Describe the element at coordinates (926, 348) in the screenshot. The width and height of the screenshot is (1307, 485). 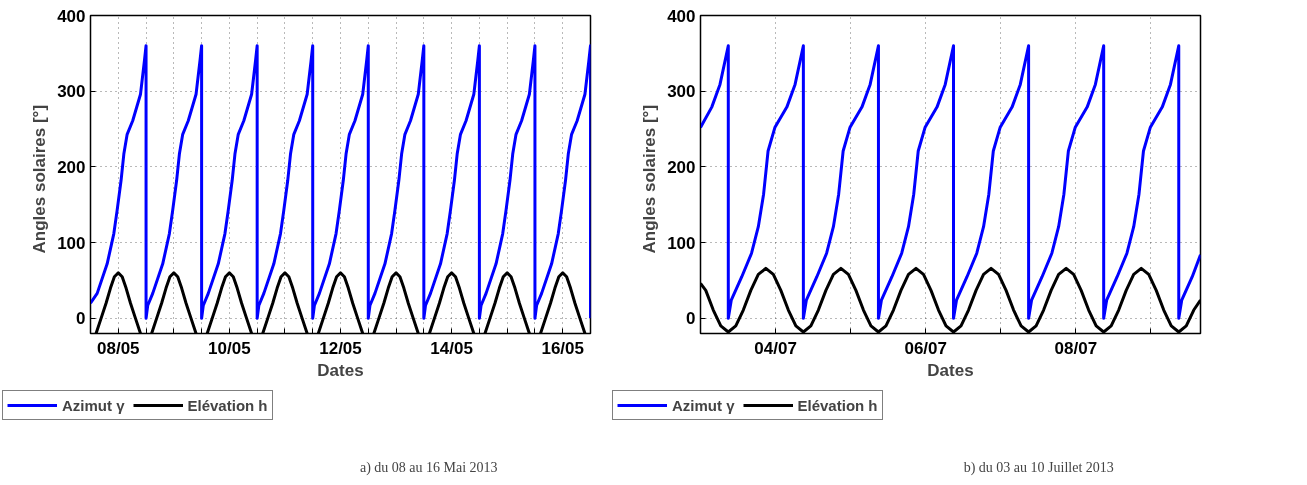
I see `x-tick-label: 06/07` at that location.